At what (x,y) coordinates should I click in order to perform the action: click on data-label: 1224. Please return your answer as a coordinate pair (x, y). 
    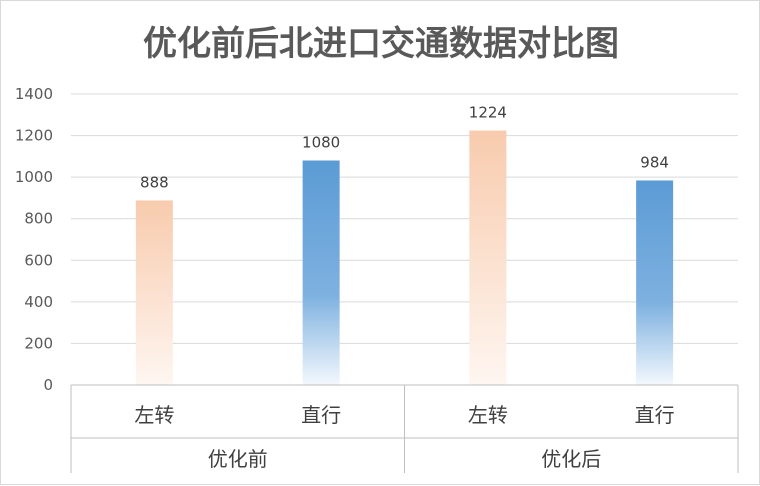
    Looking at the image, I should click on (488, 113).